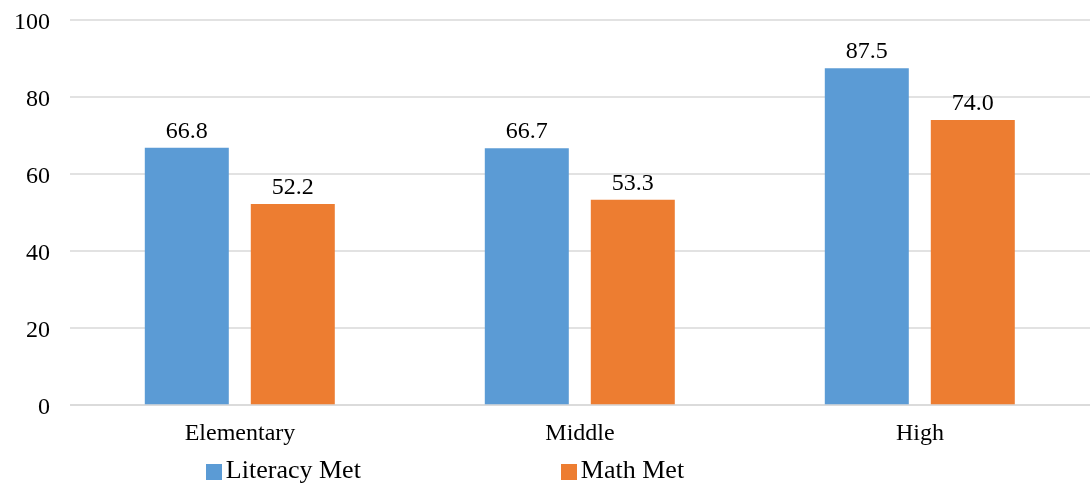 The height and width of the screenshot is (485, 1090). What do you see at coordinates (38, 251) in the screenshot?
I see `y-tick-label: 40` at bounding box center [38, 251].